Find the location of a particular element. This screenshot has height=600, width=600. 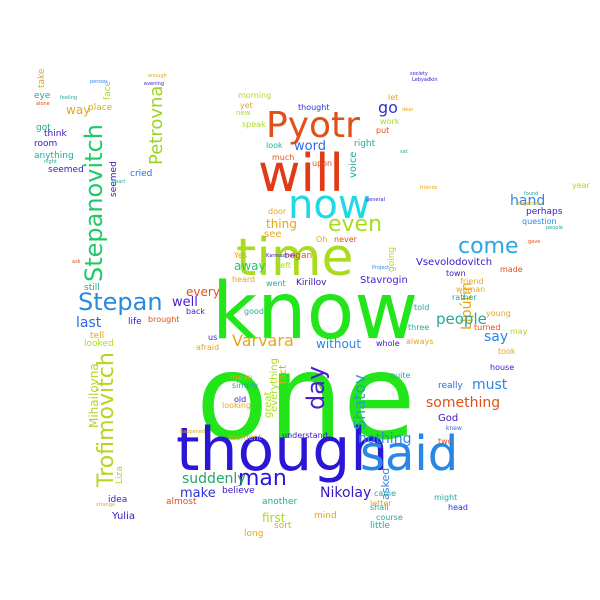

word-mihailovna: Mihailovna is located at coordinates (94, 395).